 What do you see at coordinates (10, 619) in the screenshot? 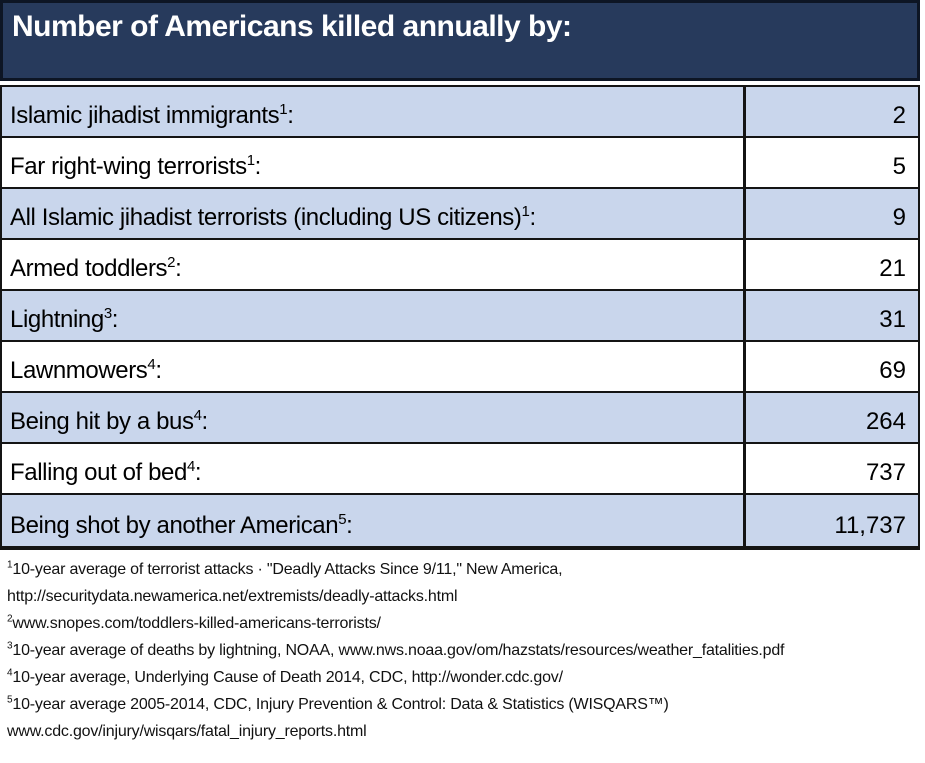
I see `footnote-number: 2` at bounding box center [10, 619].